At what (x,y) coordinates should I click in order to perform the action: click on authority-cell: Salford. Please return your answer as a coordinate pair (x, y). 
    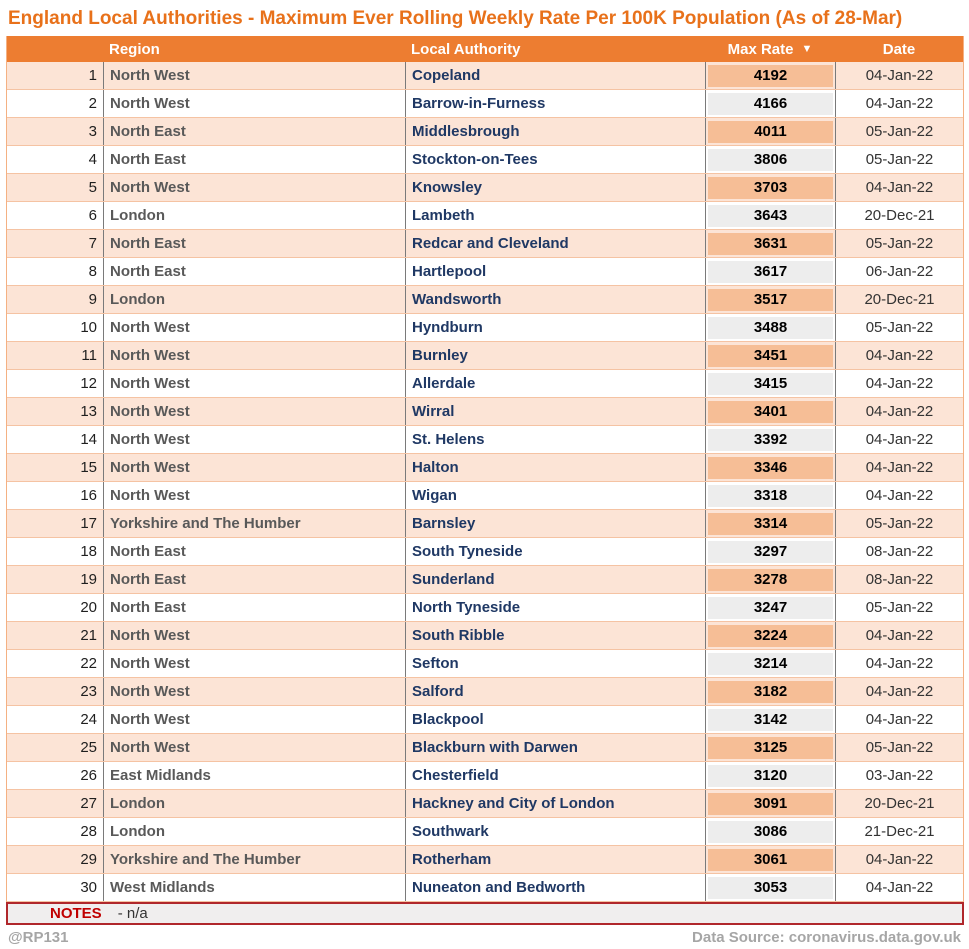
    Looking at the image, I should click on (555, 691).